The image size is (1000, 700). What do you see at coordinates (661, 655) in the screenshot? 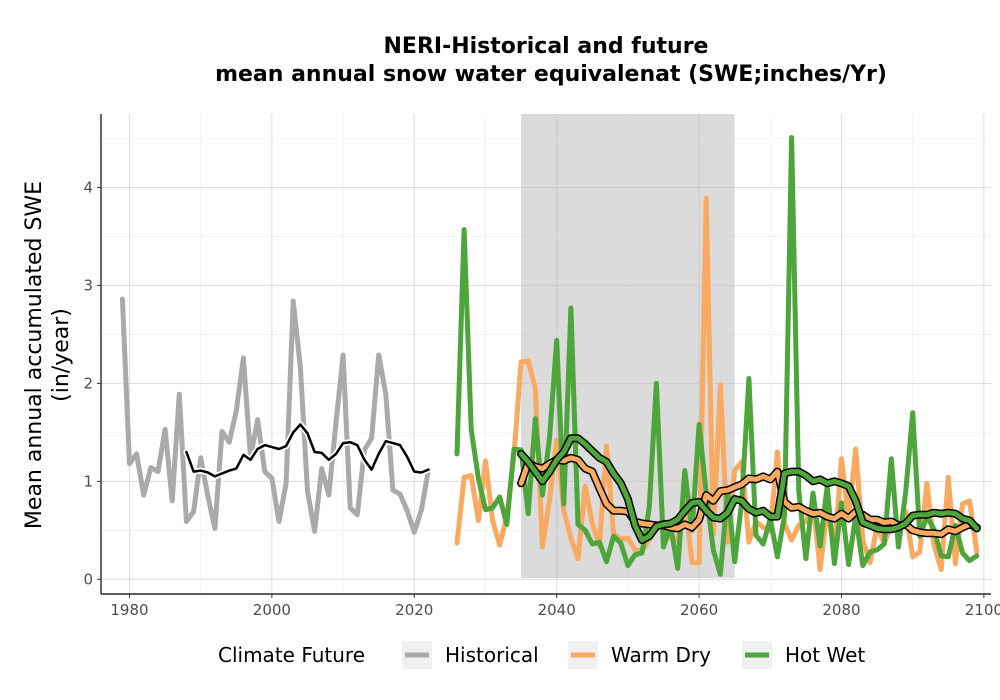
I see `legend-label-warm-dry: Warm Dry` at bounding box center [661, 655].